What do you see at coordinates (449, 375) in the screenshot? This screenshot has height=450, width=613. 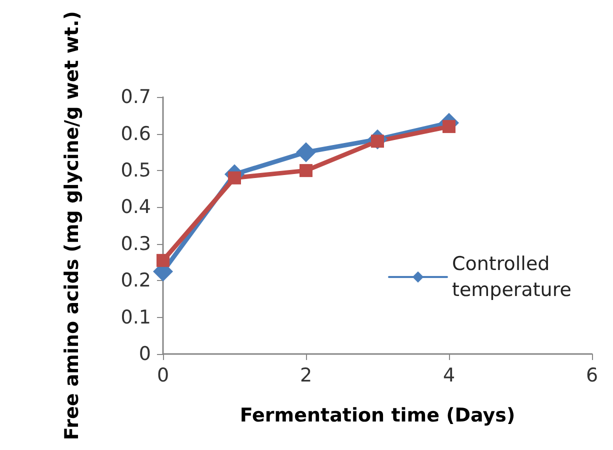 I see `x-tick-label: 4` at bounding box center [449, 375].